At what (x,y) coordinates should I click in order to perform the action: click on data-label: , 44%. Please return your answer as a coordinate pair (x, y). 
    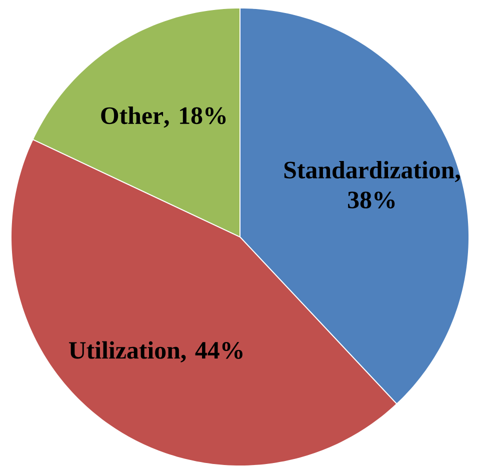
    Looking at the image, I should click on (211, 352).